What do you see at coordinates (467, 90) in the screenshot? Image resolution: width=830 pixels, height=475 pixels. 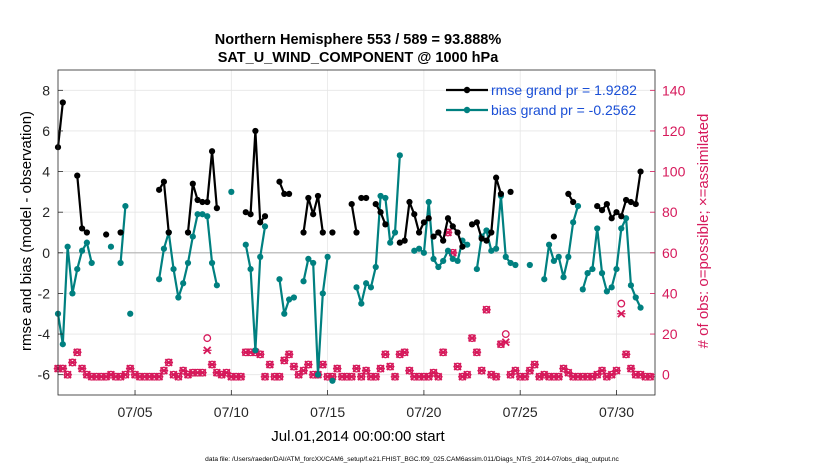 I see `legend-rmse-marker` at bounding box center [467, 90].